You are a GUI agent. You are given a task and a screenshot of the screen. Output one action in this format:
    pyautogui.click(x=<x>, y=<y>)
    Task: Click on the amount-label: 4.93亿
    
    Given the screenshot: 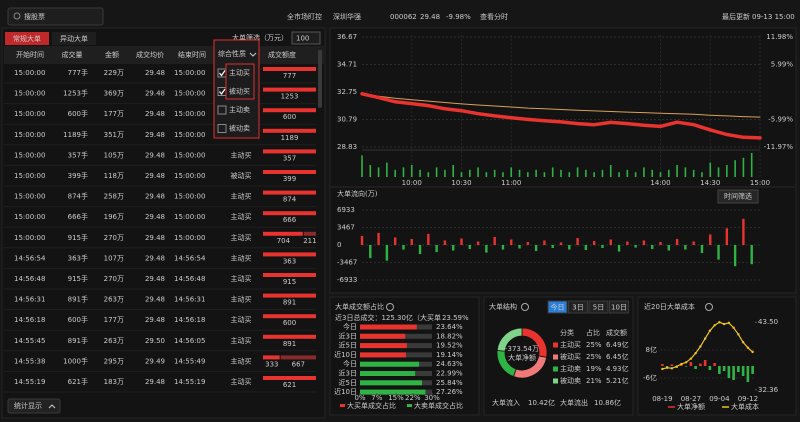 What is the action you would take?
    pyautogui.click(x=617, y=368)
    